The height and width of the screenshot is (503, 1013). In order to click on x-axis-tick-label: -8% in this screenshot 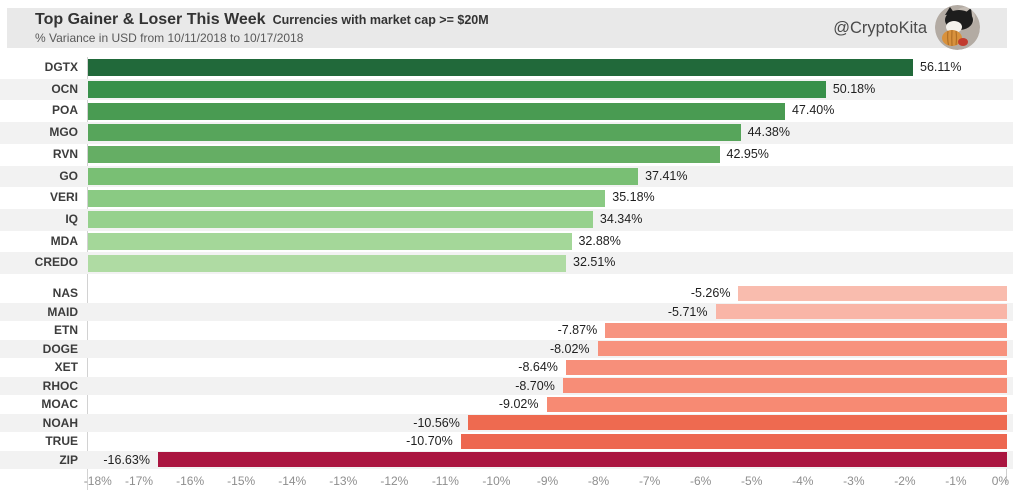, I will do `click(598, 481)`.